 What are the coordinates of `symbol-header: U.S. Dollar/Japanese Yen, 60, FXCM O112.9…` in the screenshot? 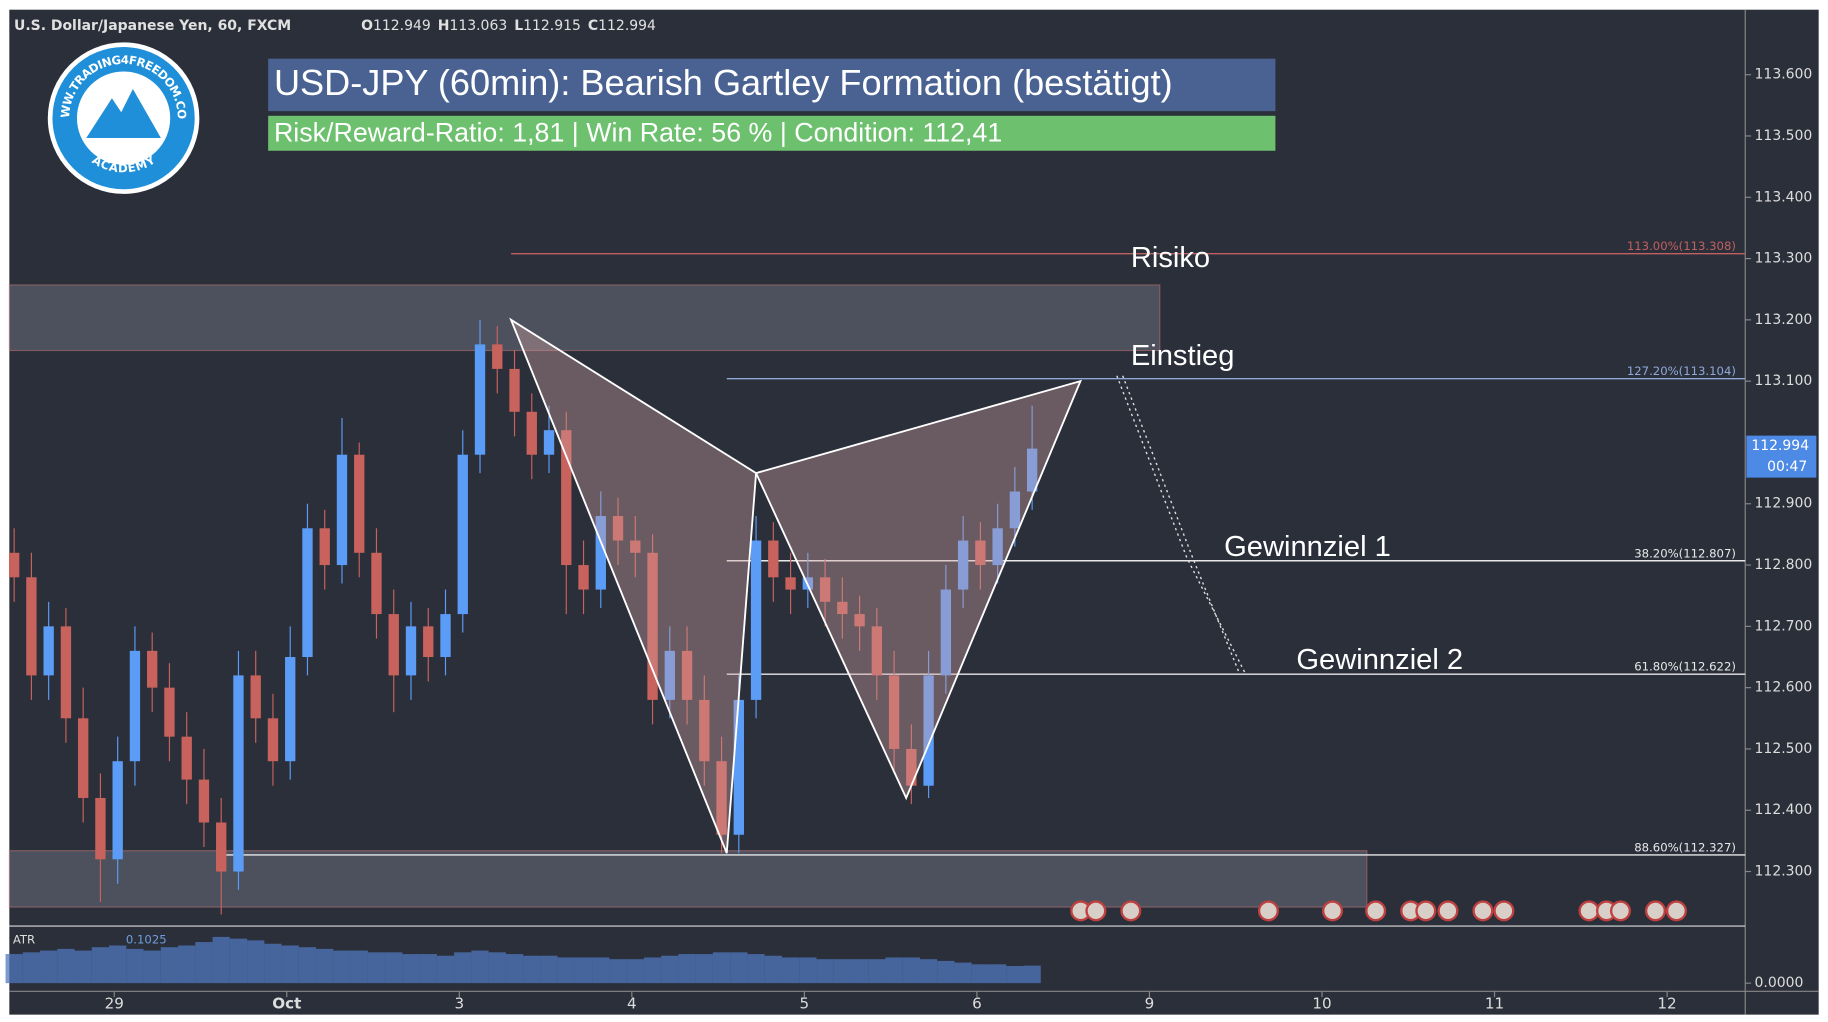 It's located at (335, 26).